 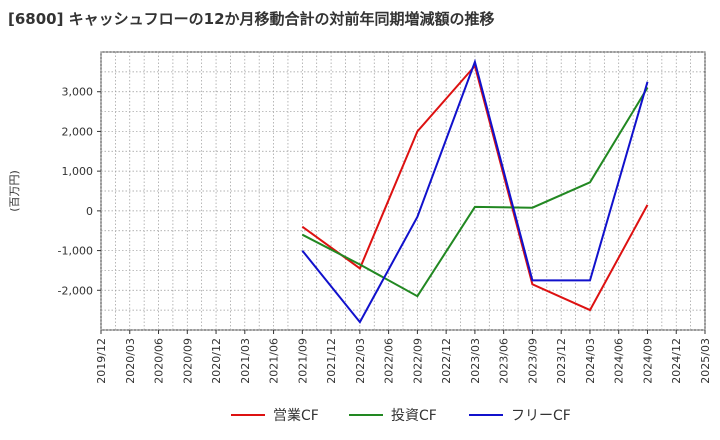 What do you see at coordinates (475, 361) in the screenshot?
I see `x-tick-label: 2023/03` at bounding box center [475, 361].